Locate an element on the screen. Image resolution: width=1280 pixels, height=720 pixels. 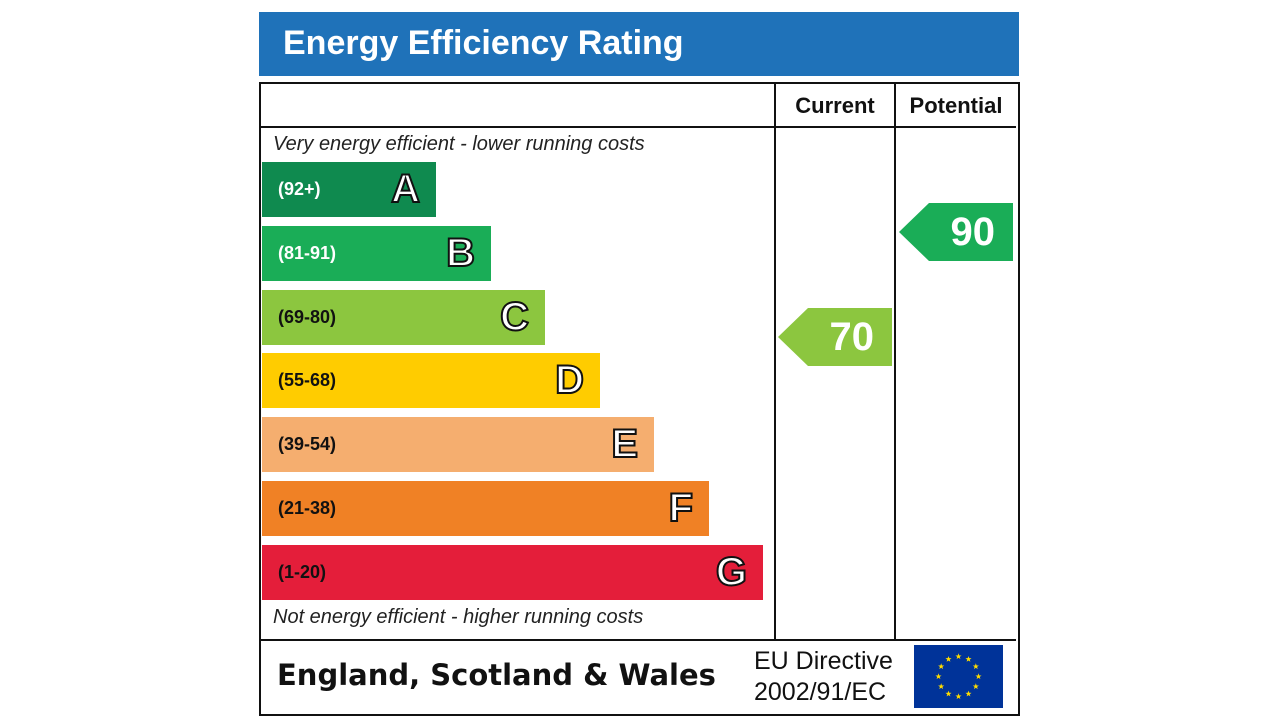
band-f-letter: F is located at coordinates (681, 508).